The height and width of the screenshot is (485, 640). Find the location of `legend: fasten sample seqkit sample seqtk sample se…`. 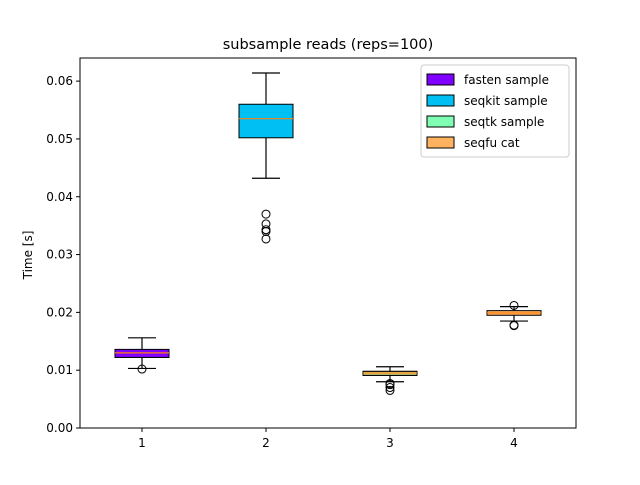

legend: fasten sample seqkit sample seqtk sample se… is located at coordinates (495, 111).